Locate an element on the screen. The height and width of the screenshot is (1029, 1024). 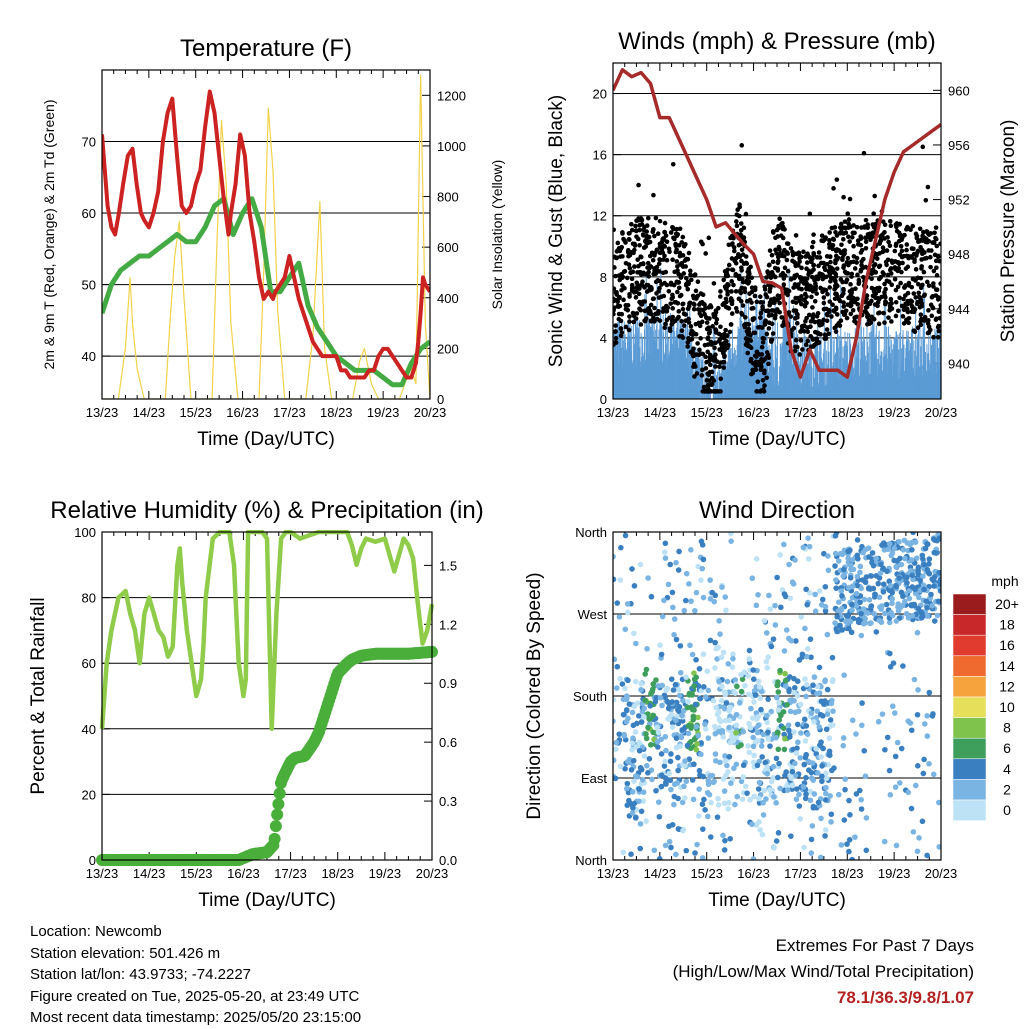
x-tick-label: 14/23 is located at coordinates (660, 412).